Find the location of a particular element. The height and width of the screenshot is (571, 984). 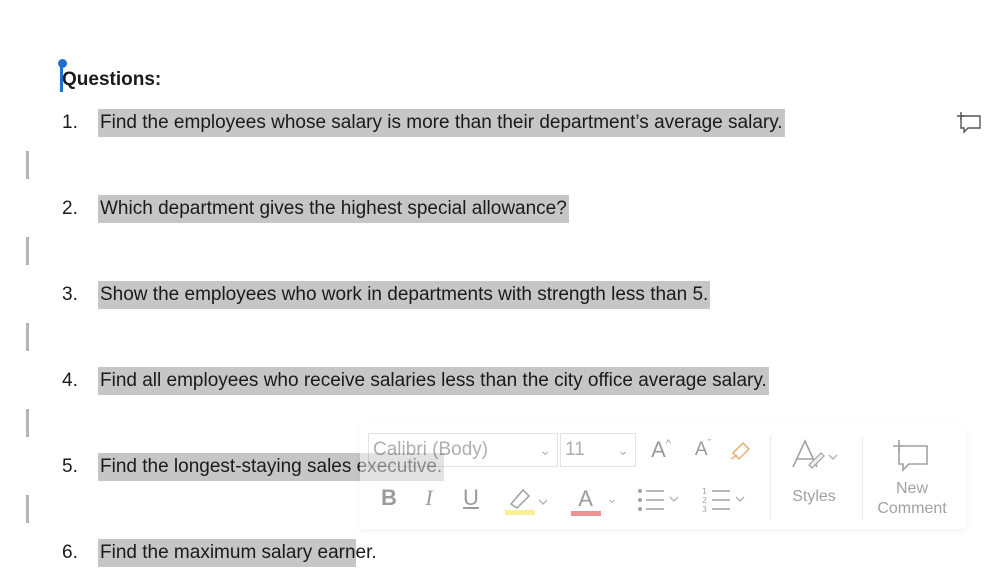

highlight-color-button is located at coordinates (528, 500).